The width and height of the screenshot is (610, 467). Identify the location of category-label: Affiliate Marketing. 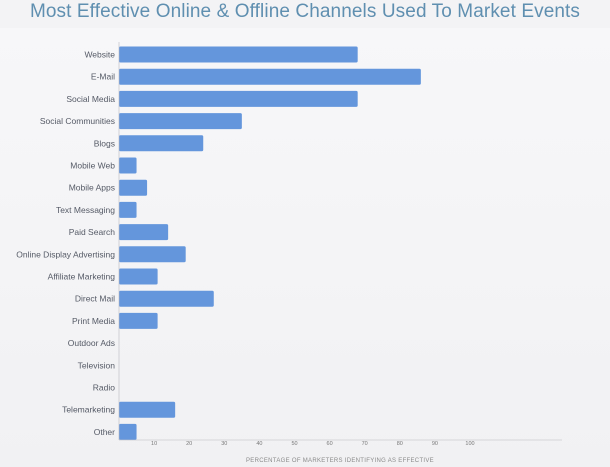
(82, 277).